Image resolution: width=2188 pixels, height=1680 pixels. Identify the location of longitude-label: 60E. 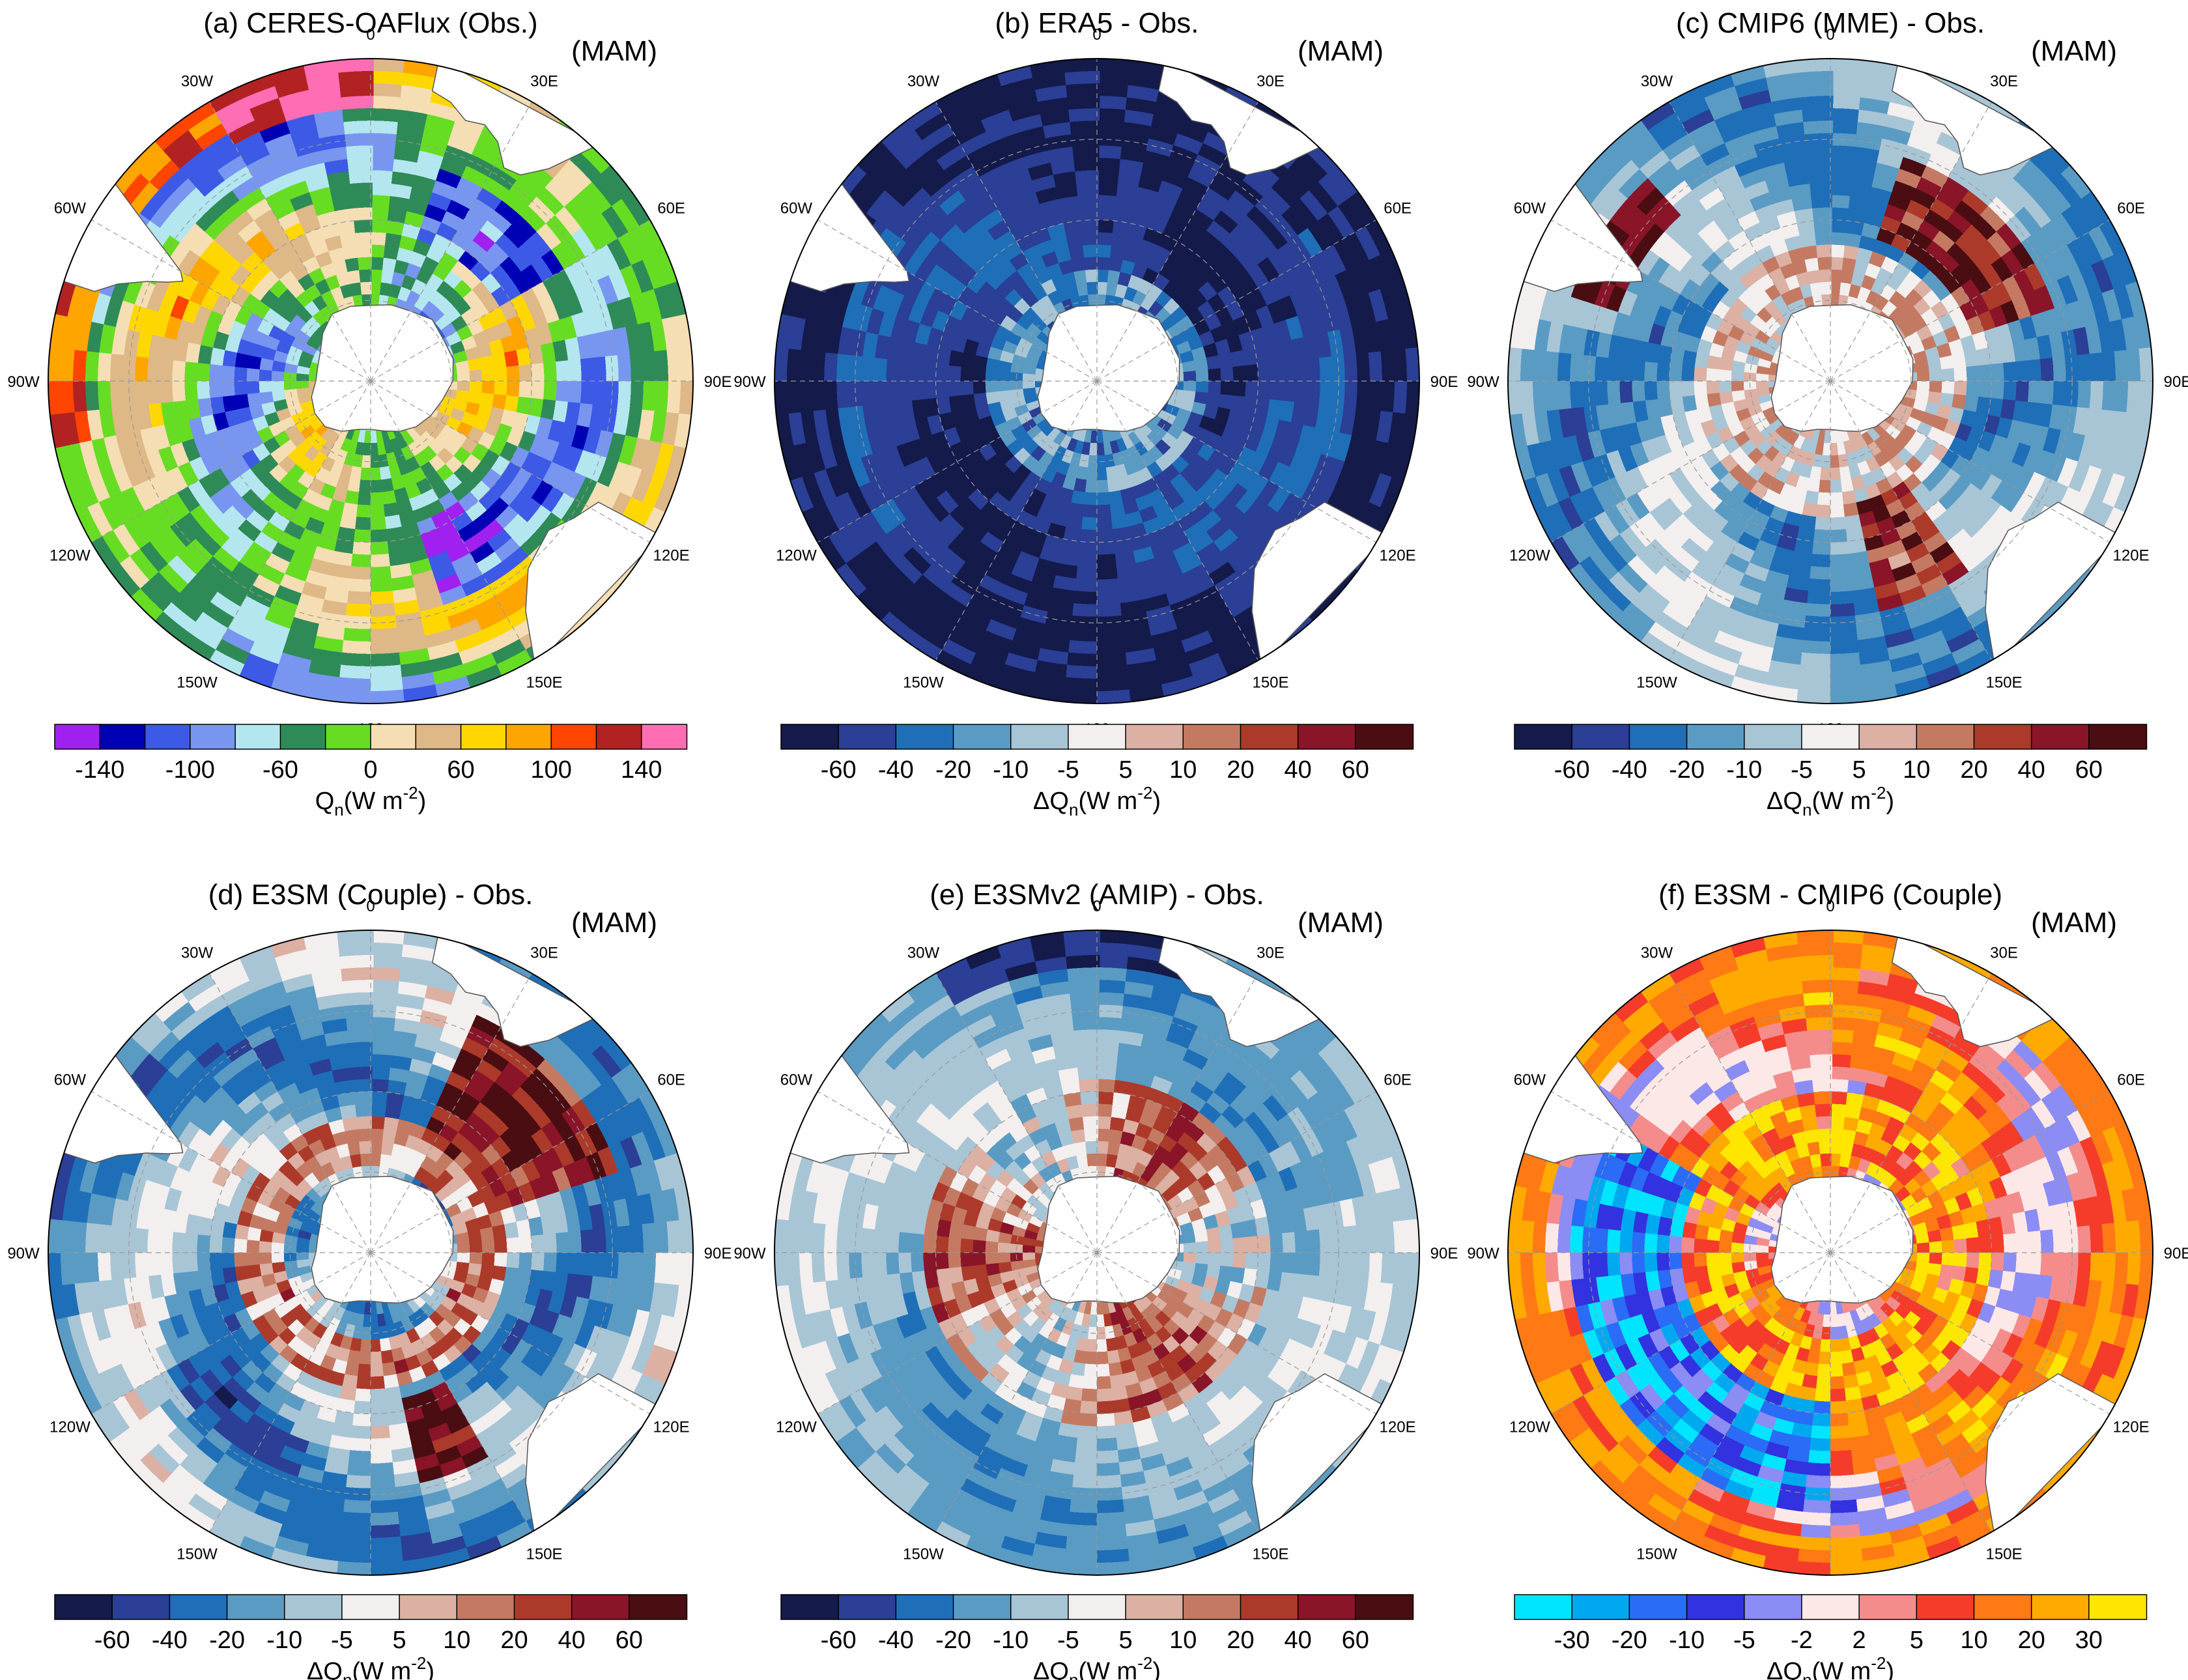
(2131, 209).